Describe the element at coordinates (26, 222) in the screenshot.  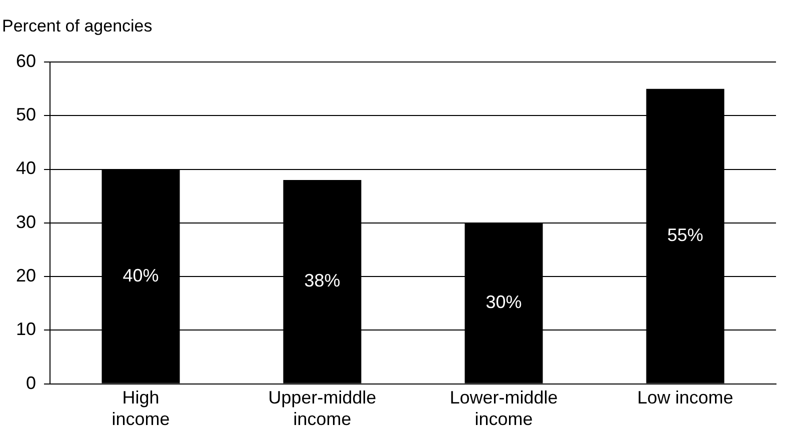
I see `y-tick-label: 30` at that location.